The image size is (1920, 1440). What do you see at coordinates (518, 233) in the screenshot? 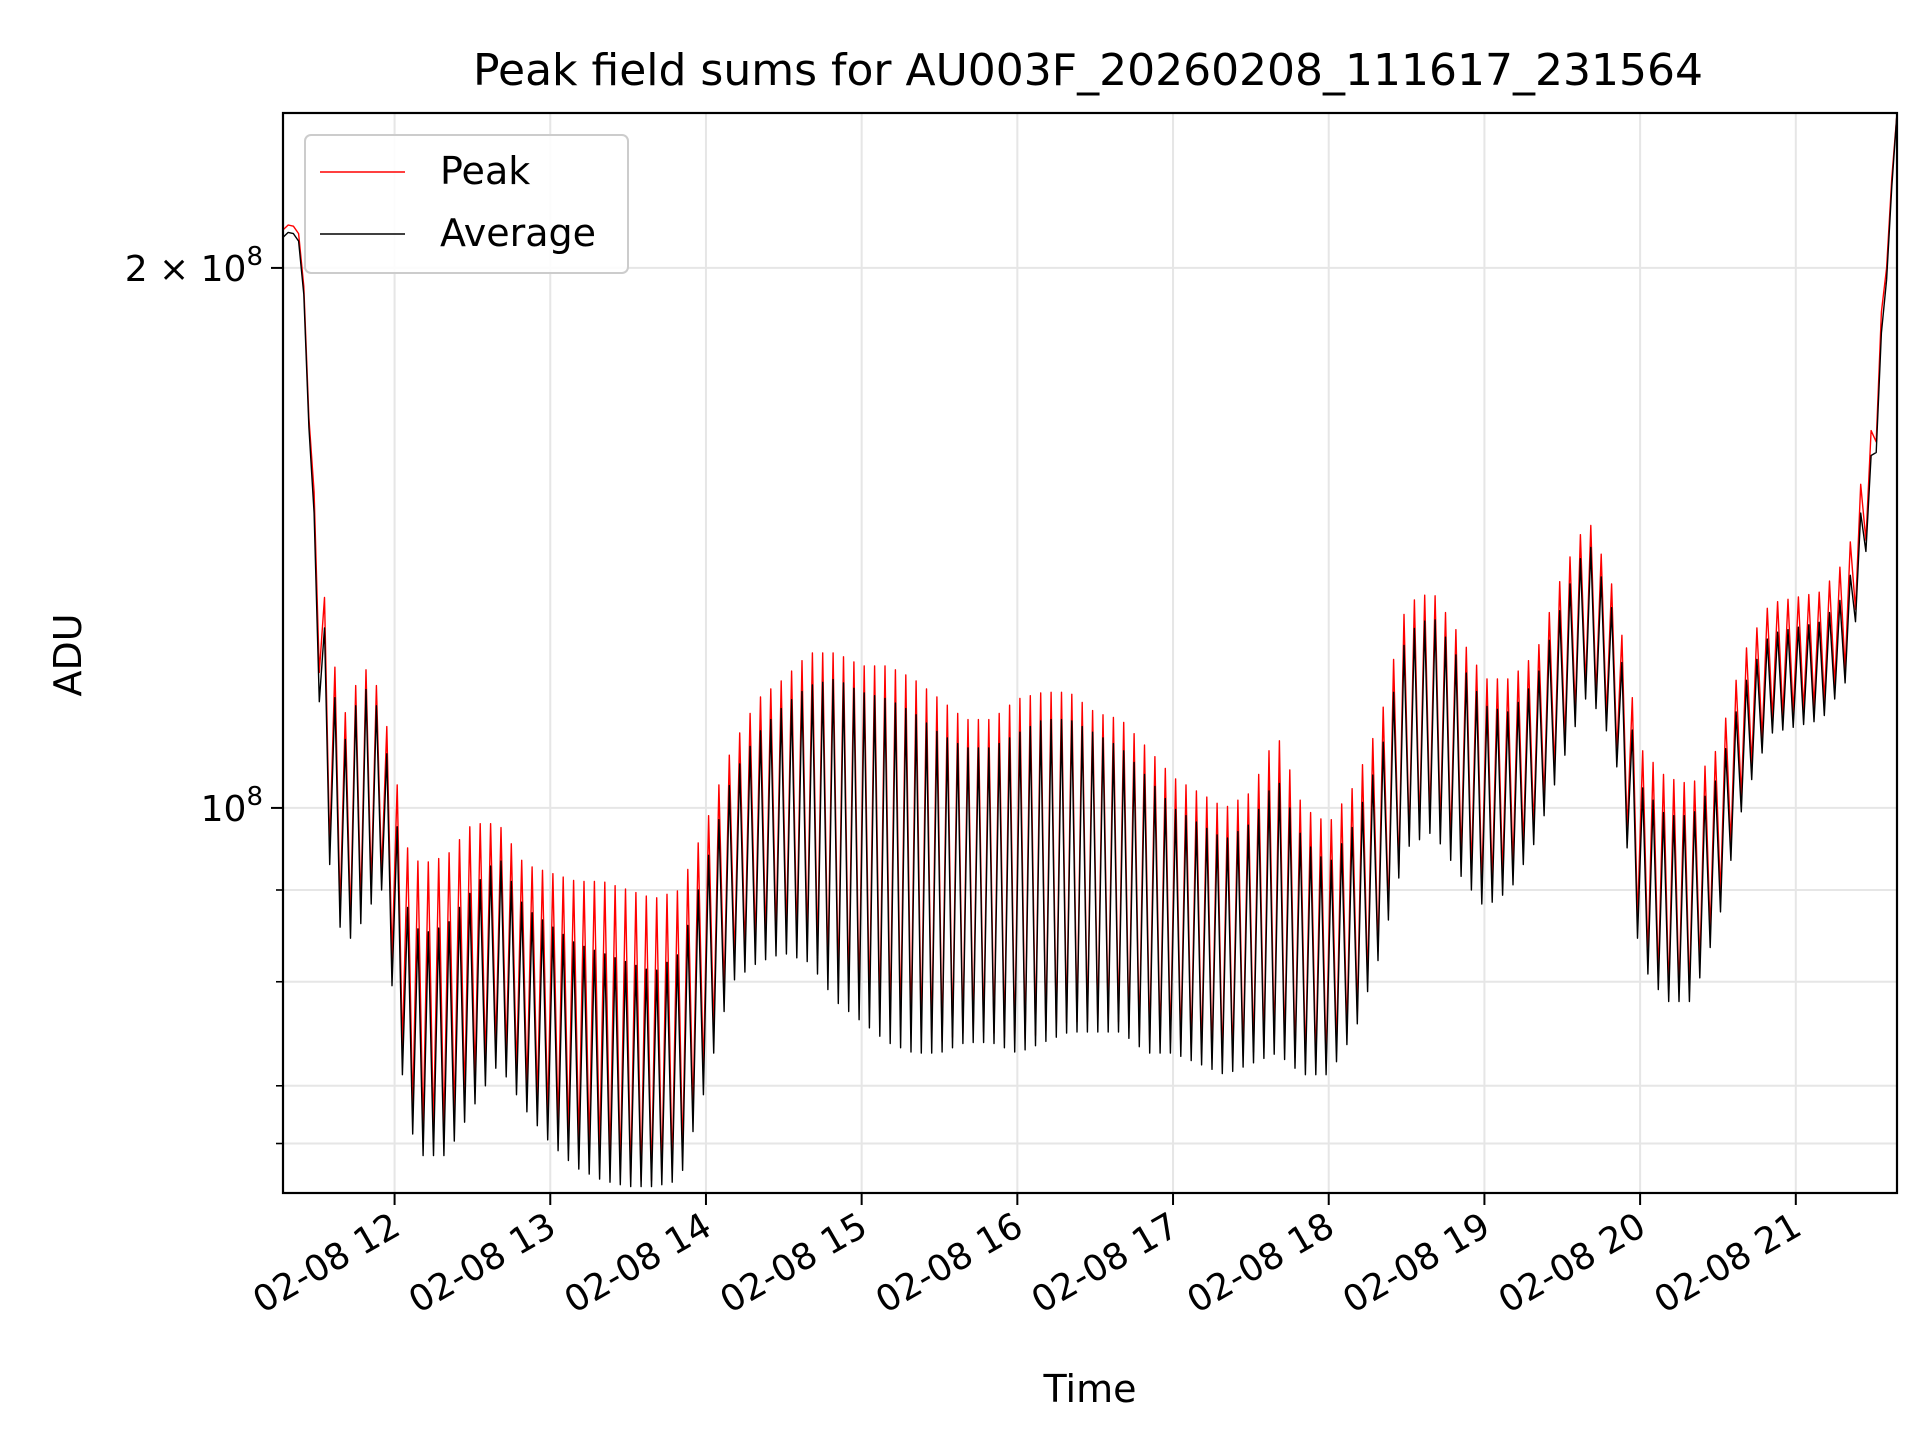
I see `legend-label-average: Average` at bounding box center [518, 233].